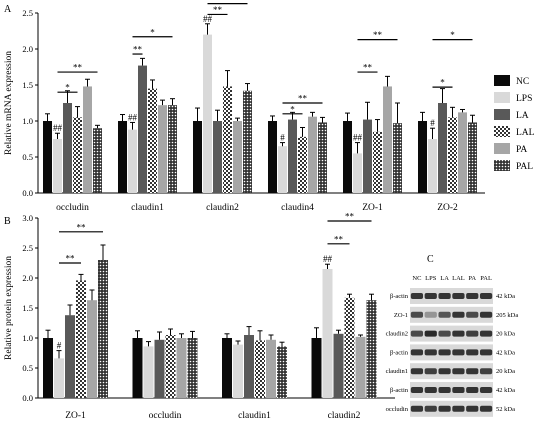 This screenshot has width=550, height=428. What do you see at coordinates (27, 338) in the screenshot?
I see `y-tick-label: 1.0` at bounding box center [27, 338].